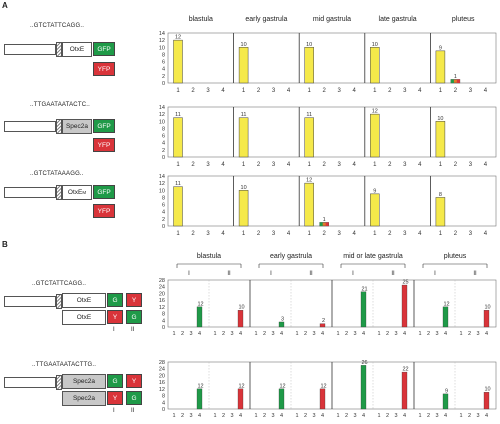 This screenshot has height=424, width=500. I want to click on y-box: Y, so click(134, 381).